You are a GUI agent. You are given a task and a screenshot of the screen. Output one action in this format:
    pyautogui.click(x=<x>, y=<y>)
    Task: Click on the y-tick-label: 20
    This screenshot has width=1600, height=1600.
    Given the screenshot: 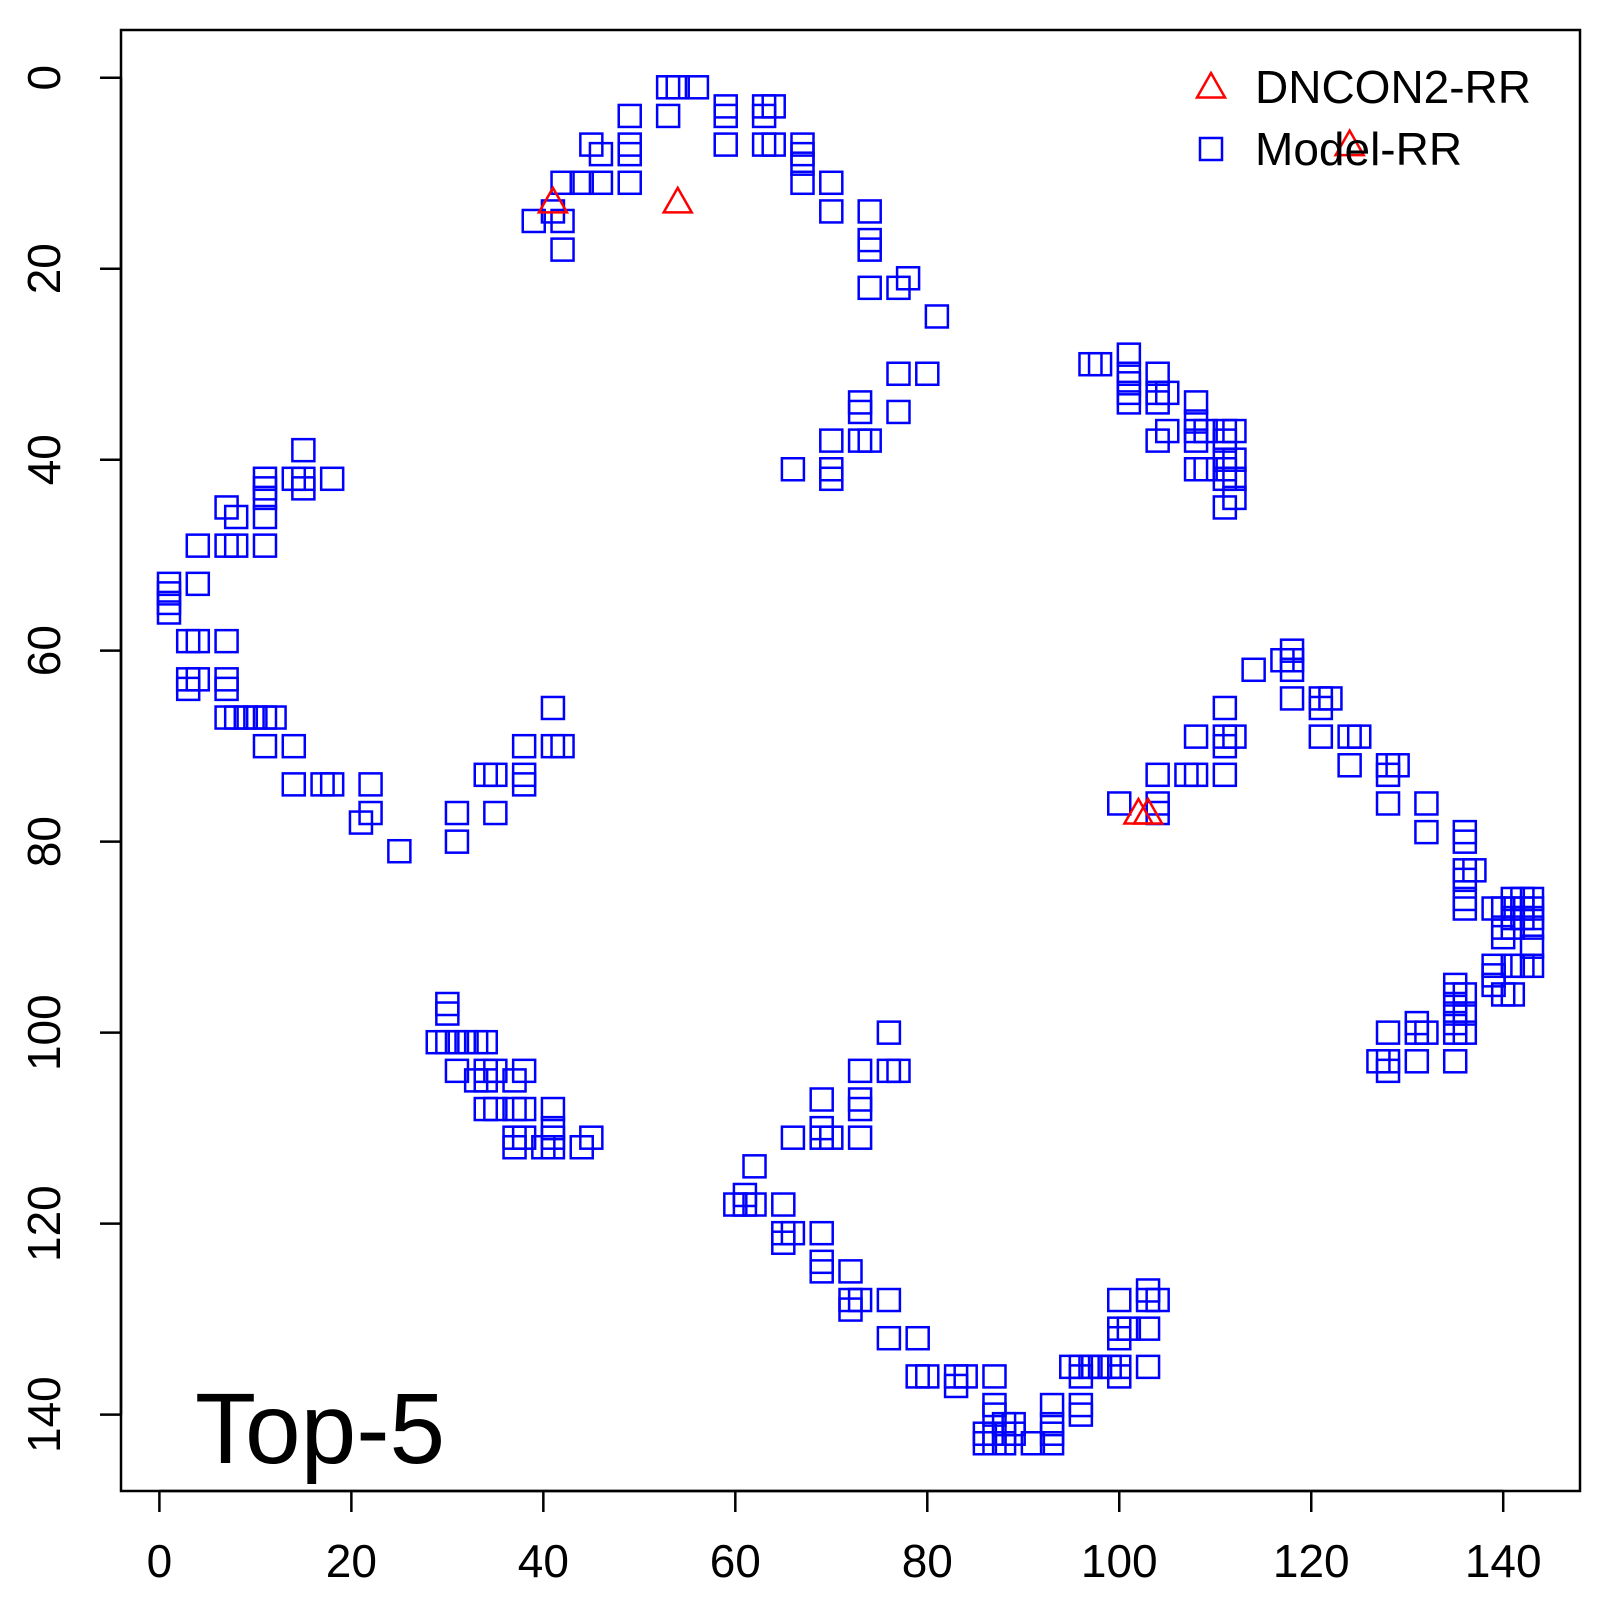 What is the action you would take?
    pyautogui.click(x=44, y=268)
    